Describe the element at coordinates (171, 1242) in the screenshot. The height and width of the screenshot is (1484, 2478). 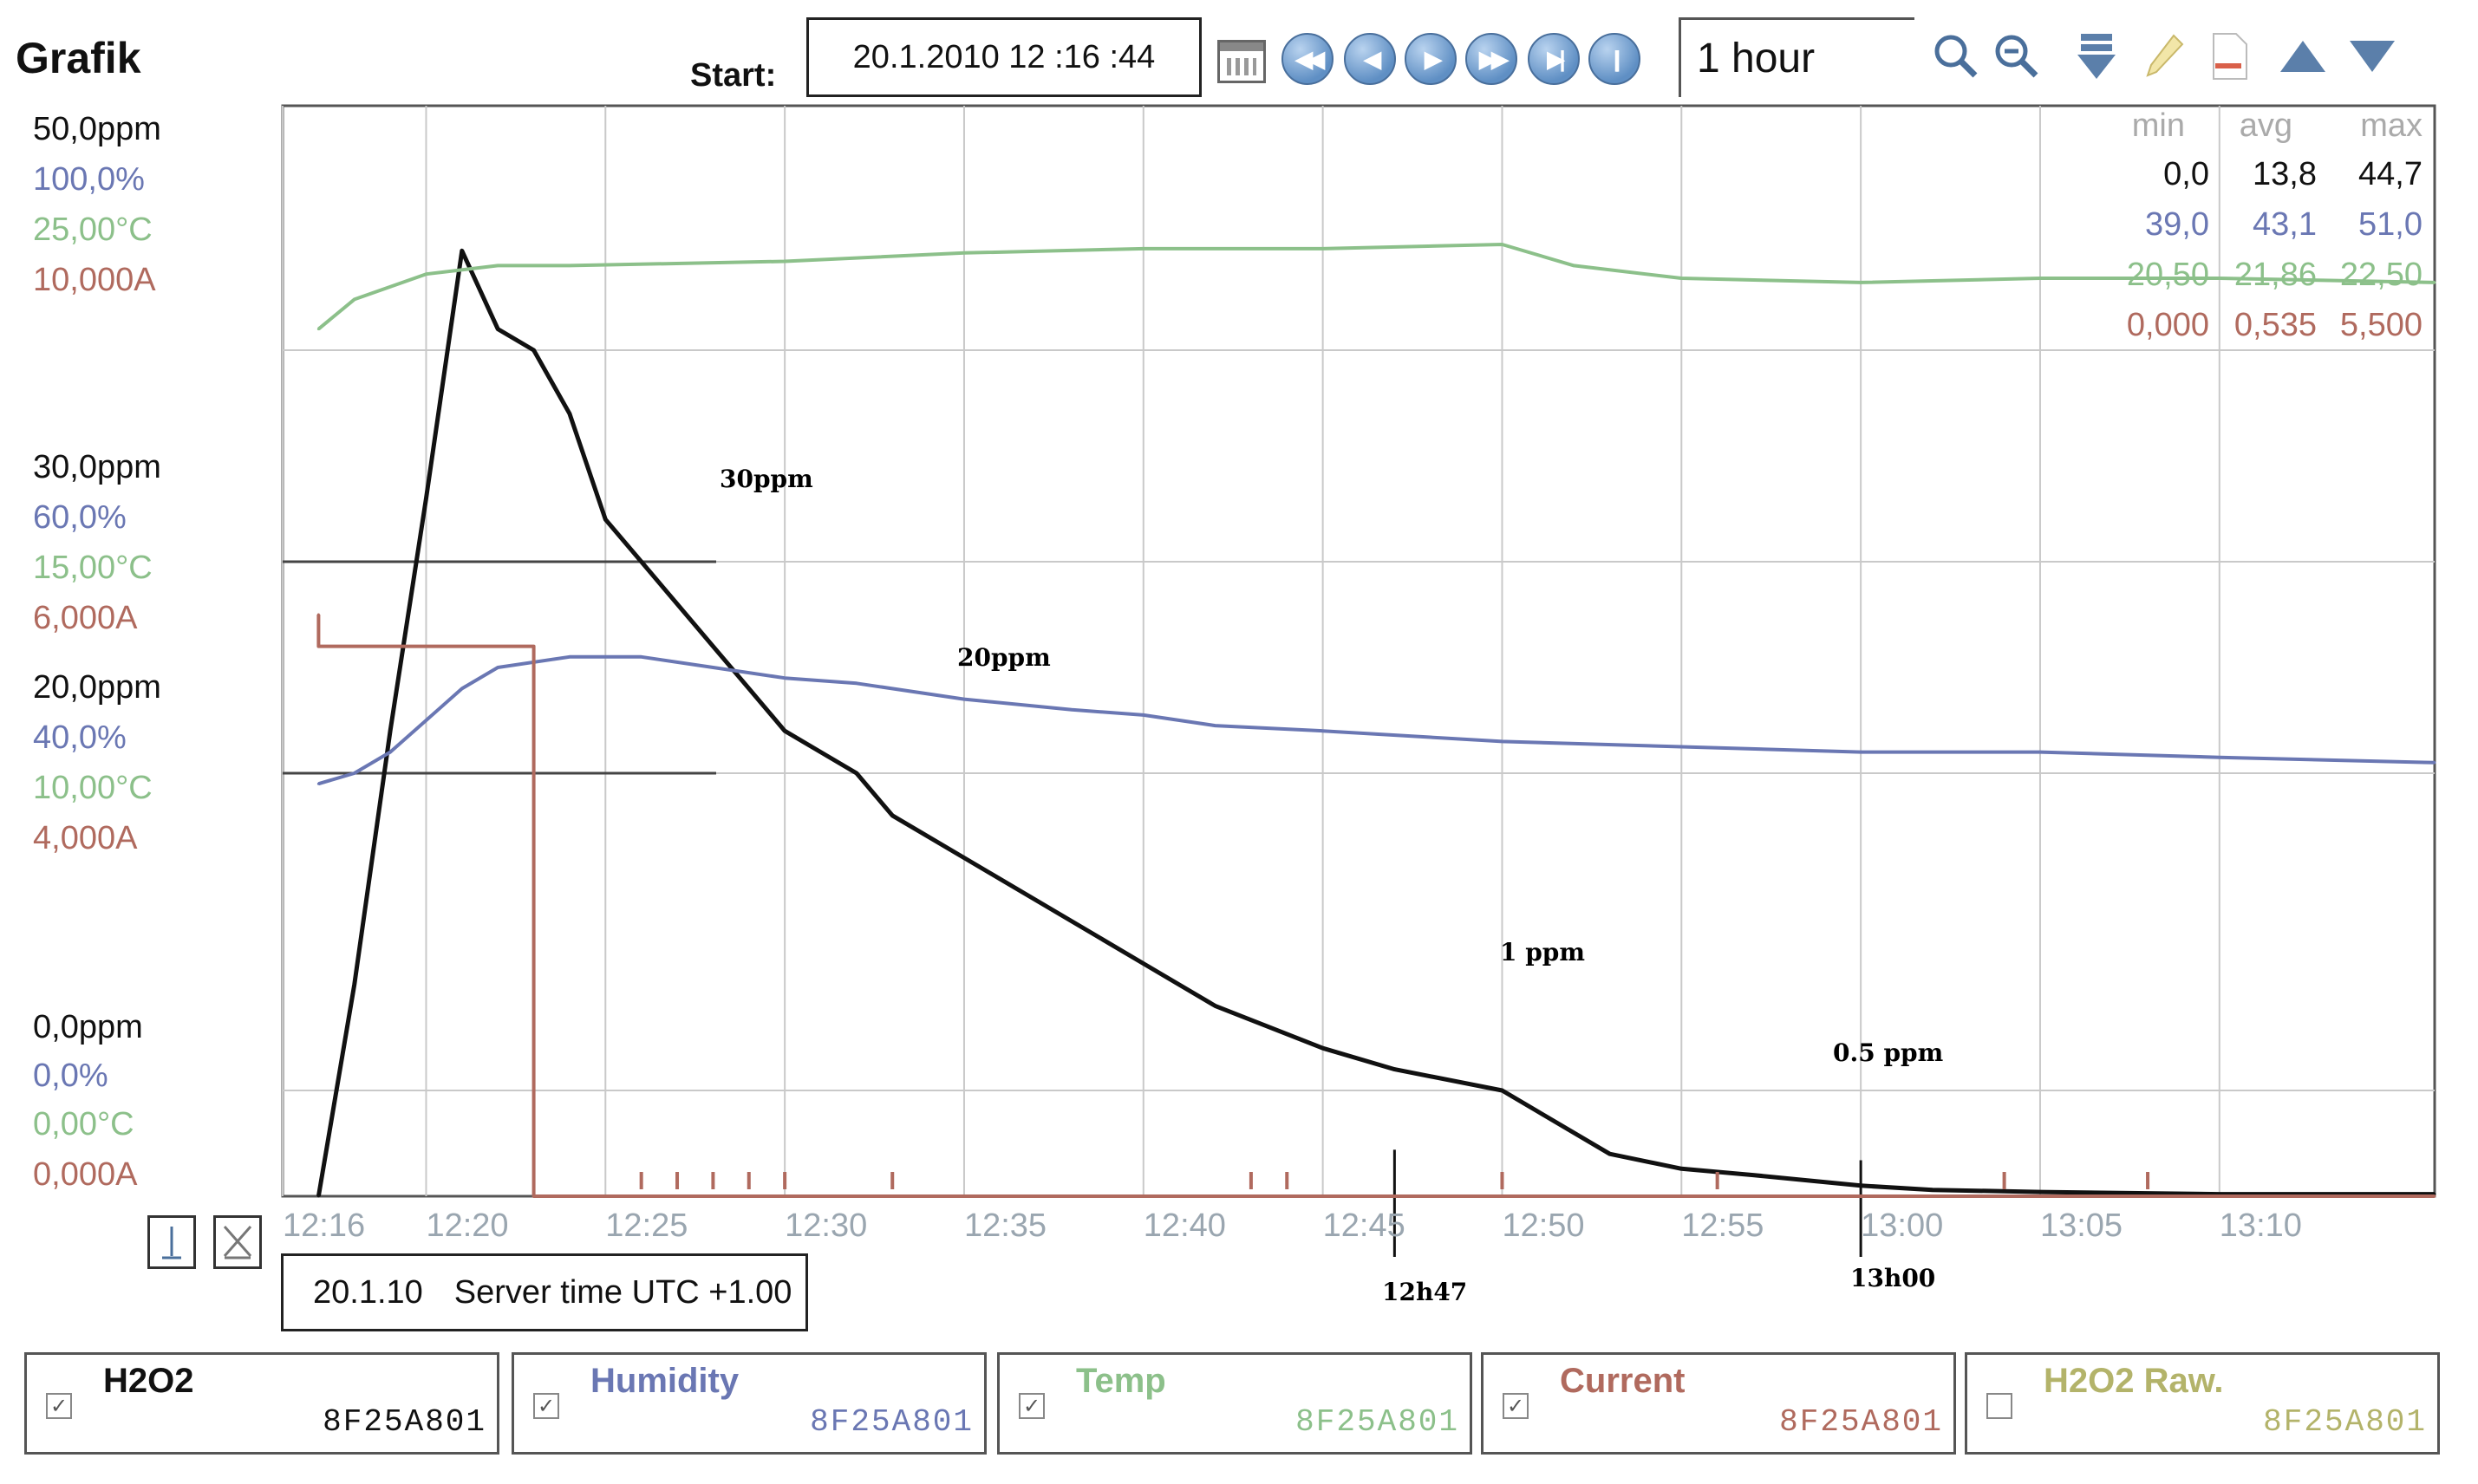
I see `cursor-tool-icon` at that location.